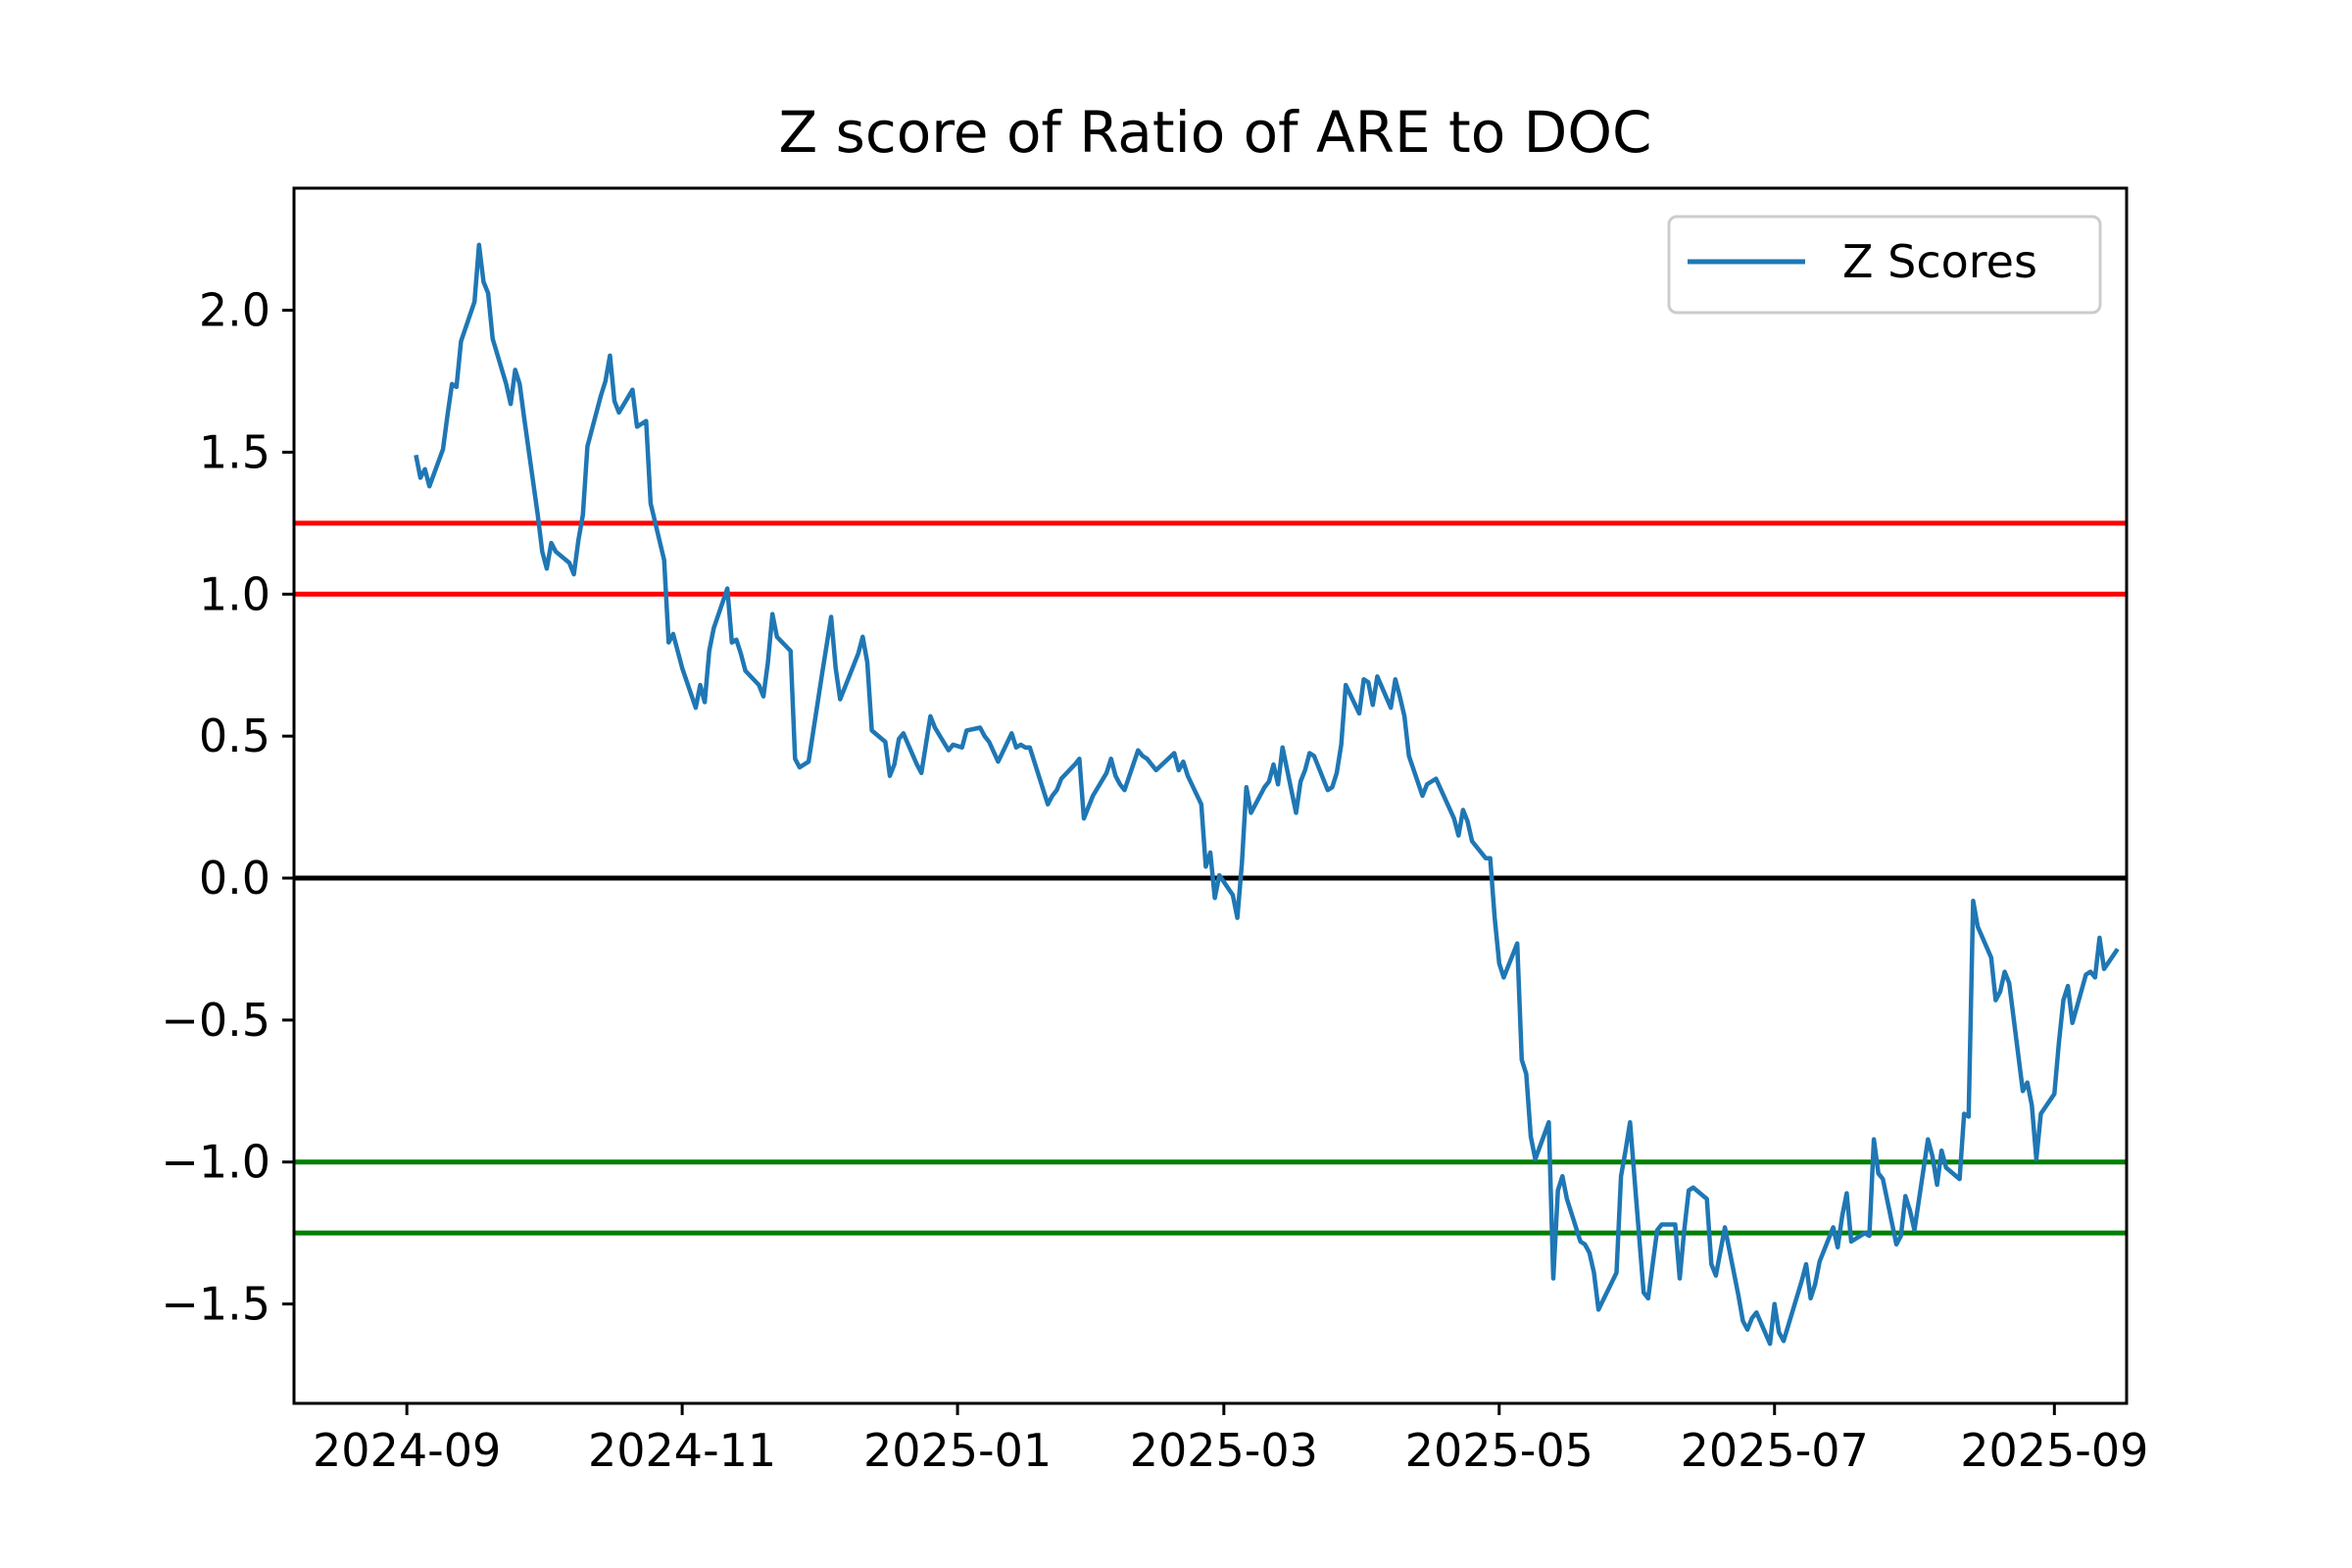 The width and height of the screenshot is (2352, 1568). I want to click on x-tick-label: 2025-01, so click(957, 1450).